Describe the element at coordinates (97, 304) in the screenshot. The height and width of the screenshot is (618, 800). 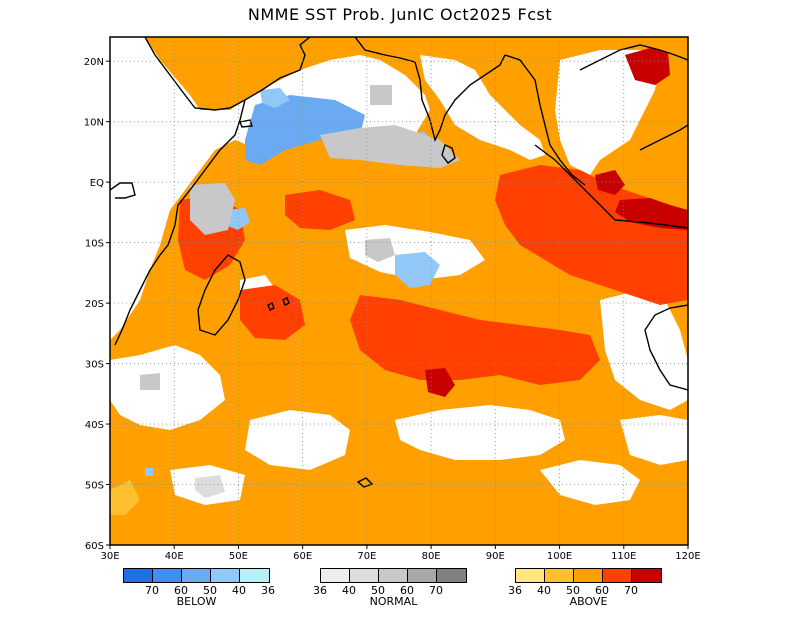
I see `latitude-axis: 20N 10N EQ 10S 20S 30S 40S 50S 60S` at that location.